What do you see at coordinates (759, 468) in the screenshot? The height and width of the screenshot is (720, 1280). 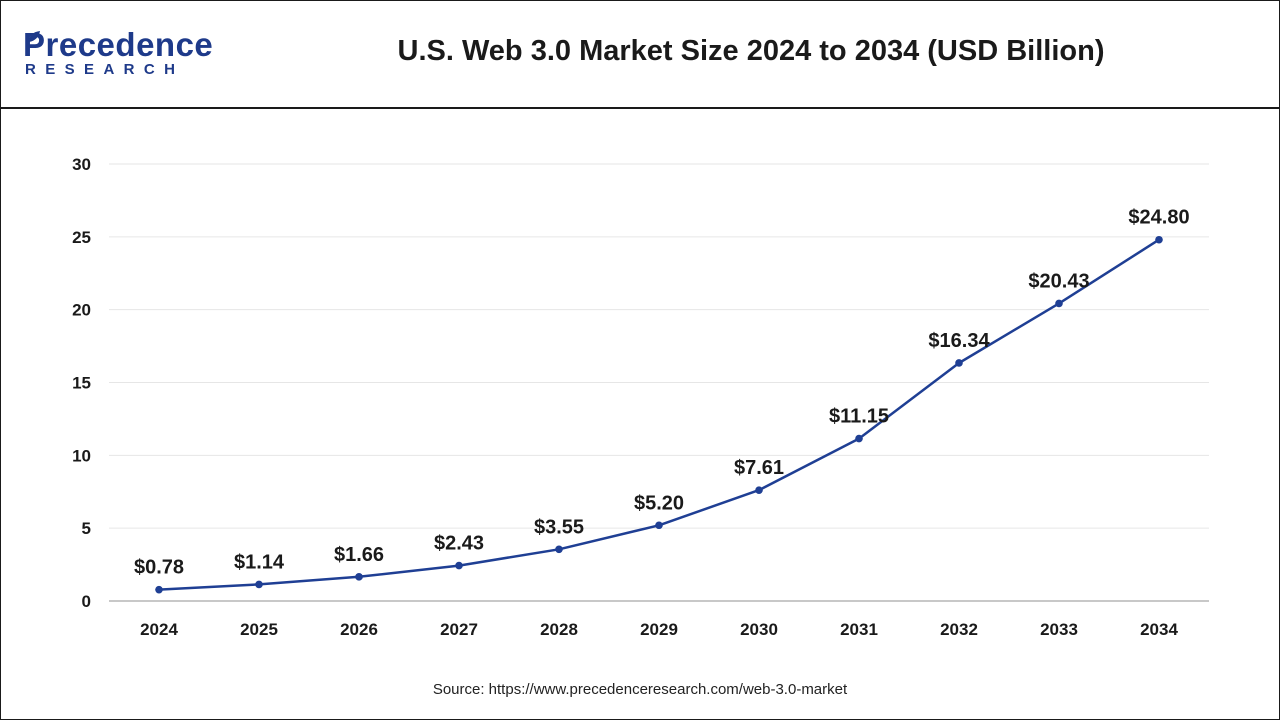 I see `data-label: $7.61` at bounding box center [759, 468].